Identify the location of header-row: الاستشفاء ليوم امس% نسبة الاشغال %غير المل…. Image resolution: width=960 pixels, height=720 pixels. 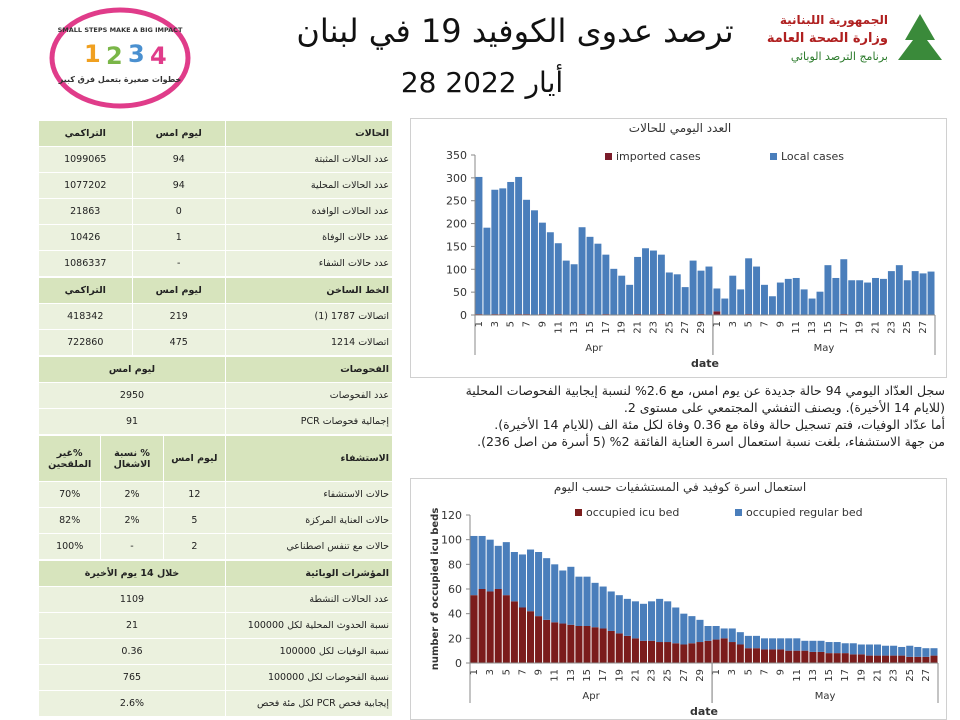
(215, 458).